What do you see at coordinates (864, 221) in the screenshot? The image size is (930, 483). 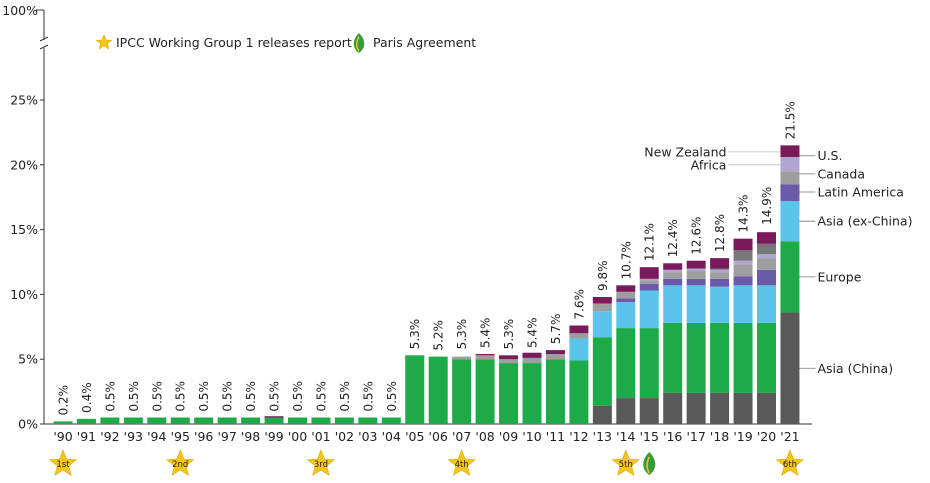 I see `region-label: Asia (ex-China)` at bounding box center [864, 221].